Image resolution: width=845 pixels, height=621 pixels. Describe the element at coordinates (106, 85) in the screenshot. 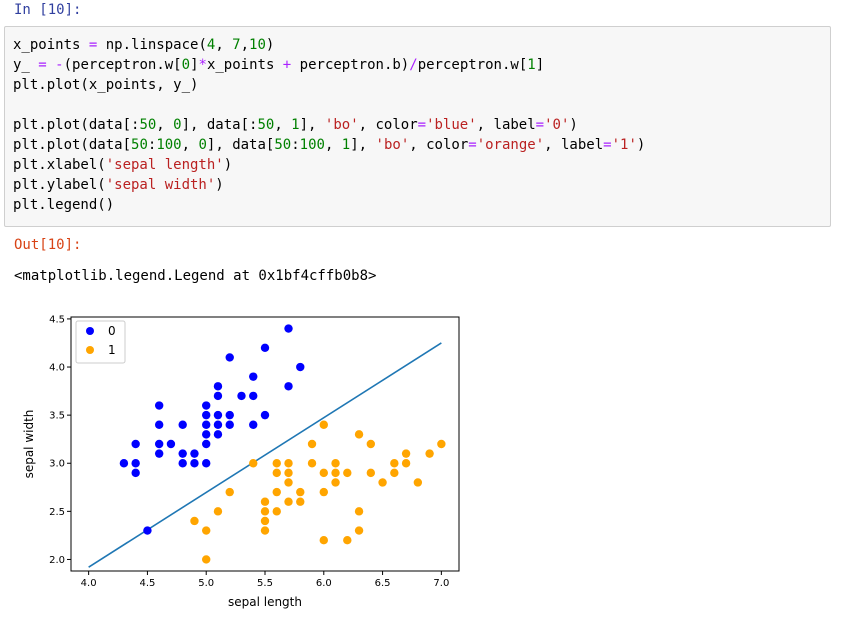

I see `code-token: plt.plot(x_points, y_)` at that location.